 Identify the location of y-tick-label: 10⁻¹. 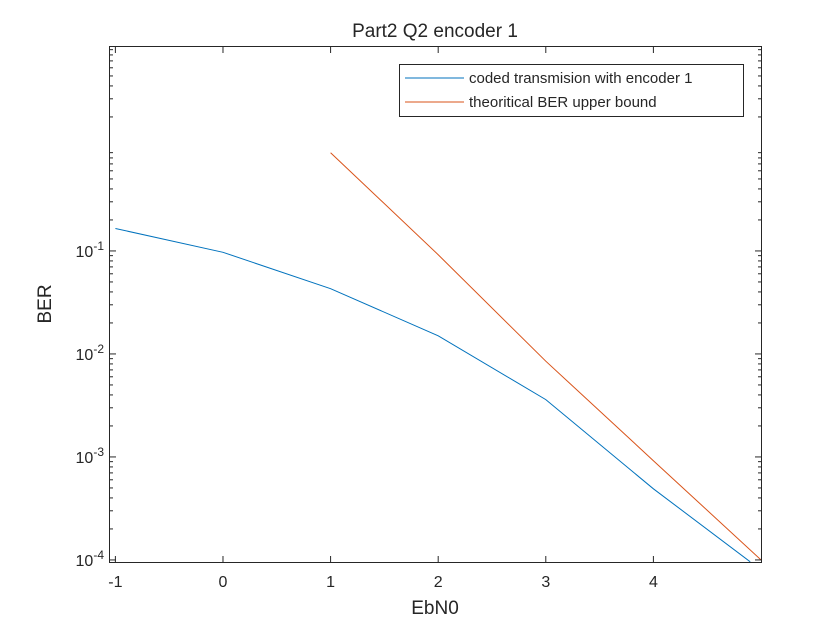
(90, 250).